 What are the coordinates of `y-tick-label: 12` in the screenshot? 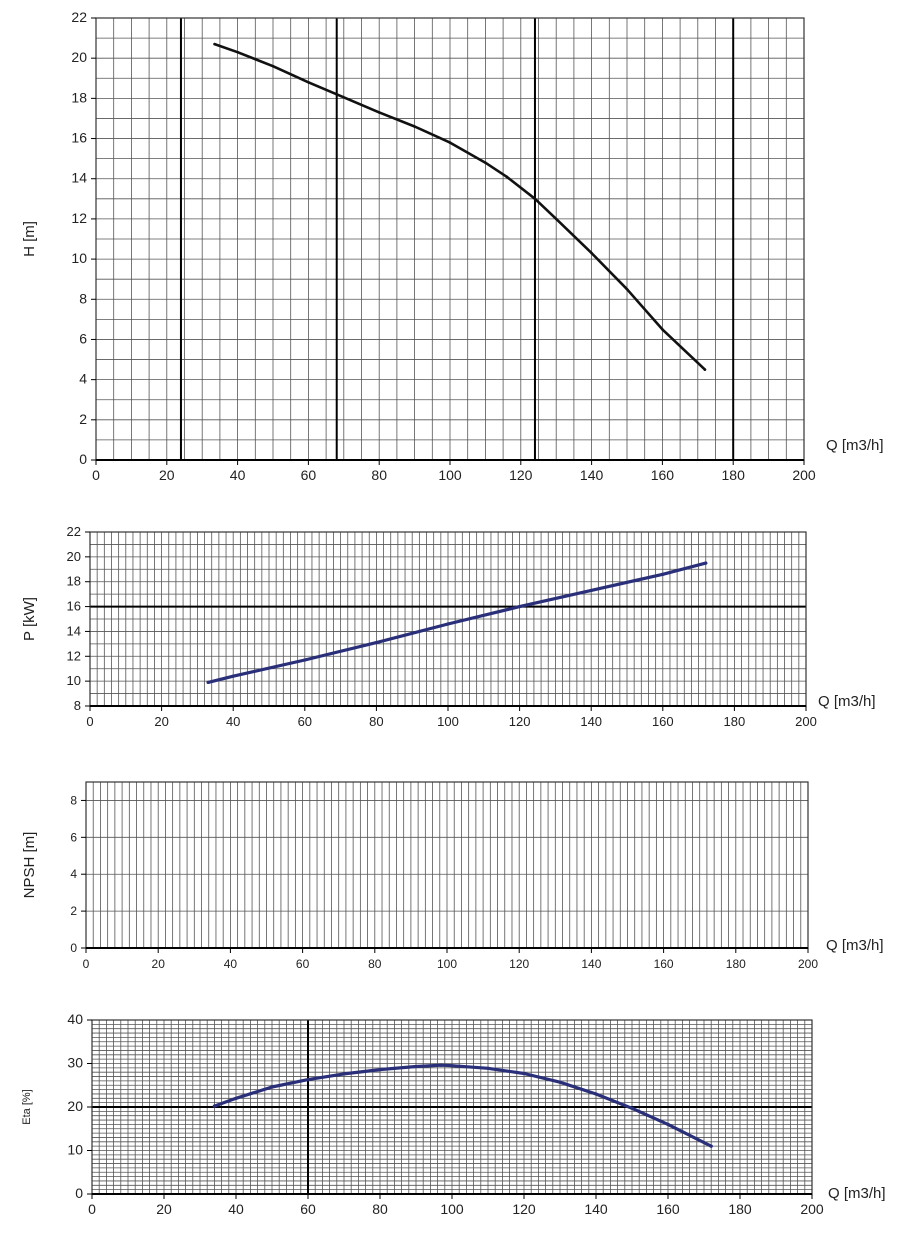 It's located at (74, 655).